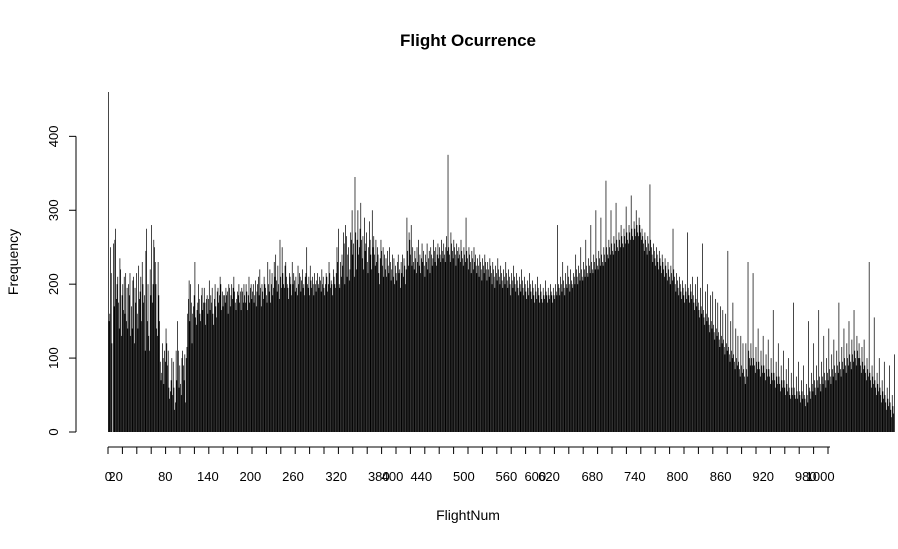  What do you see at coordinates (721, 476) in the screenshot?
I see `x-tick-label: 860` at bounding box center [721, 476].